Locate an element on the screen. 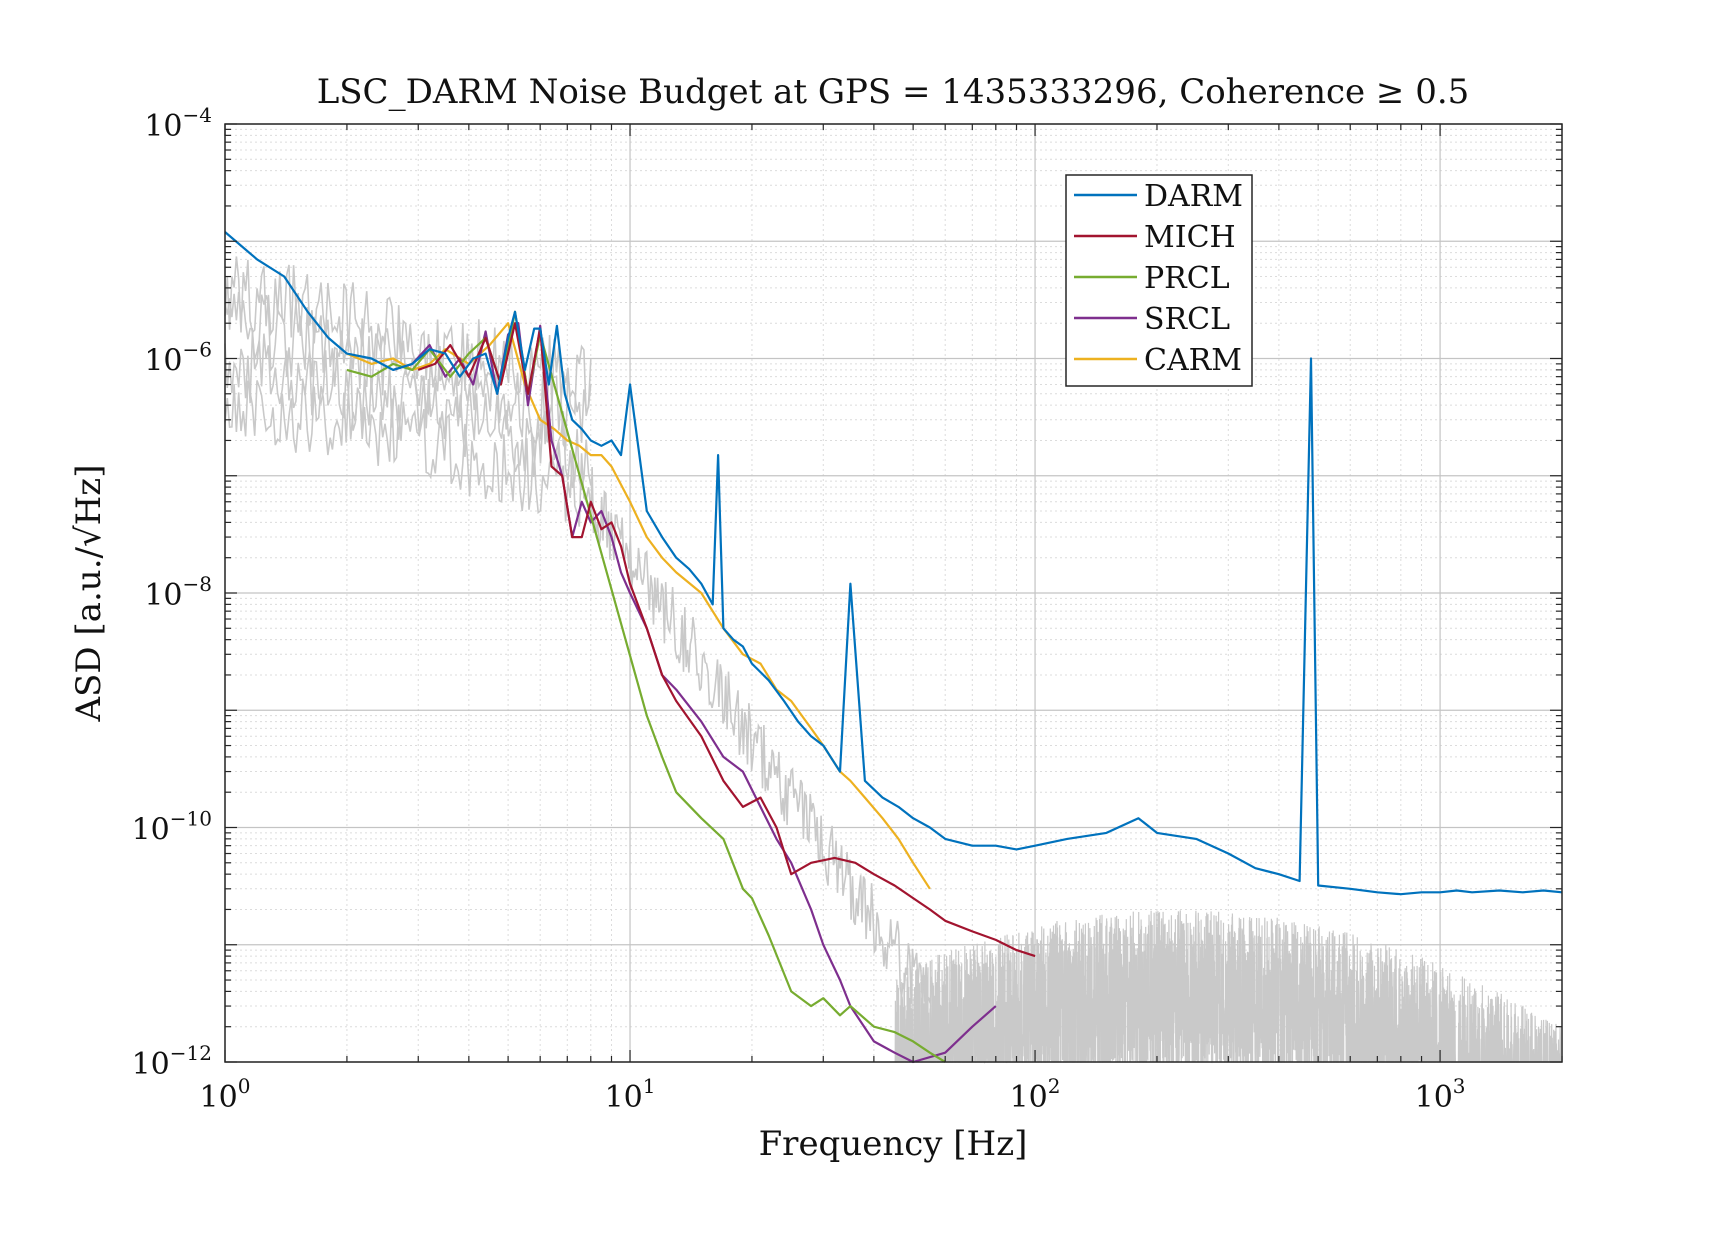 Image resolution: width=1713 pixels, height=1240 pixels. x-tick-label: 10² is located at coordinates (1035, 1094).